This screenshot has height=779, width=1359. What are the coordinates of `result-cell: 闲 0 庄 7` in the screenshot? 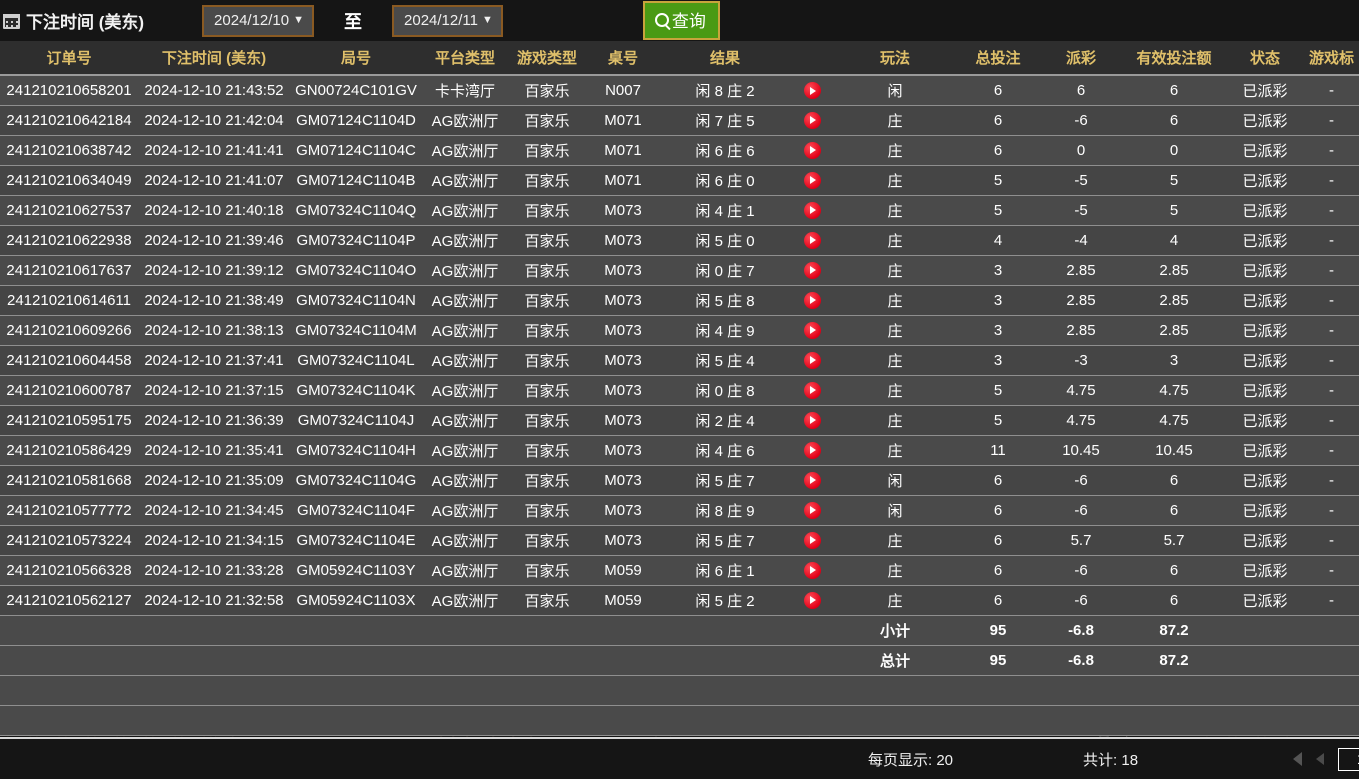 It's located at (725, 270).